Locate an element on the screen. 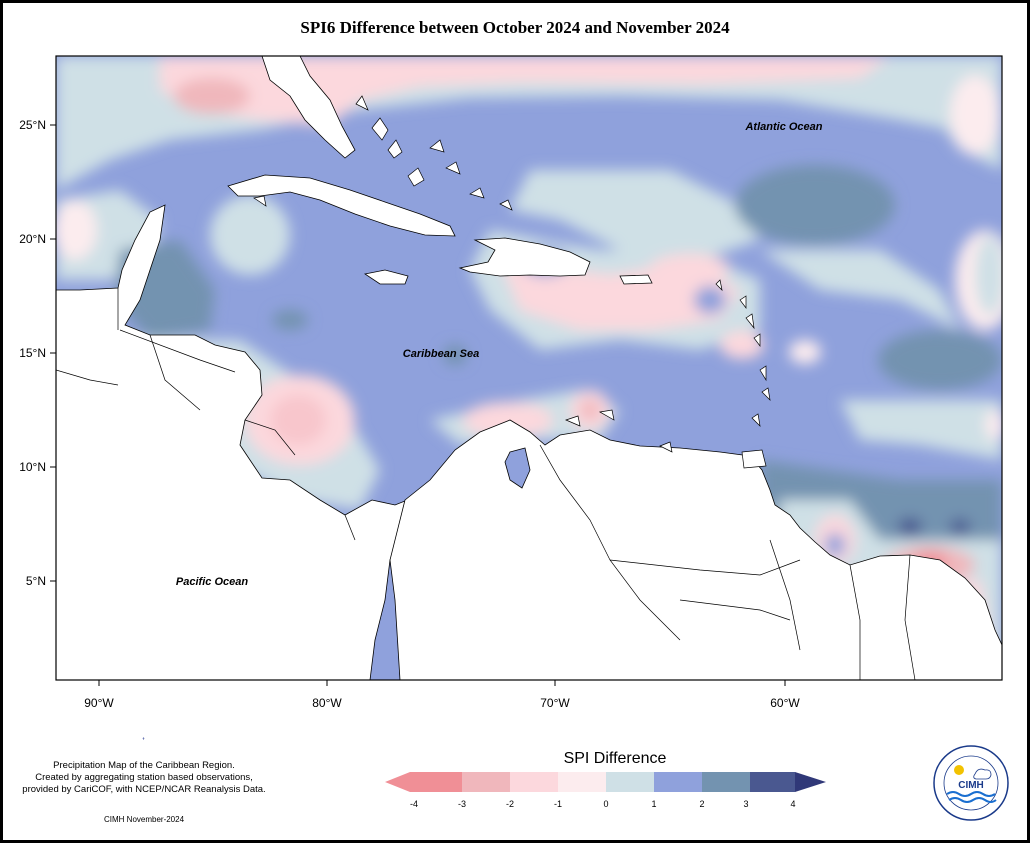 This screenshot has width=1030, height=843. legend-tick: 4 is located at coordinates (792, 804).